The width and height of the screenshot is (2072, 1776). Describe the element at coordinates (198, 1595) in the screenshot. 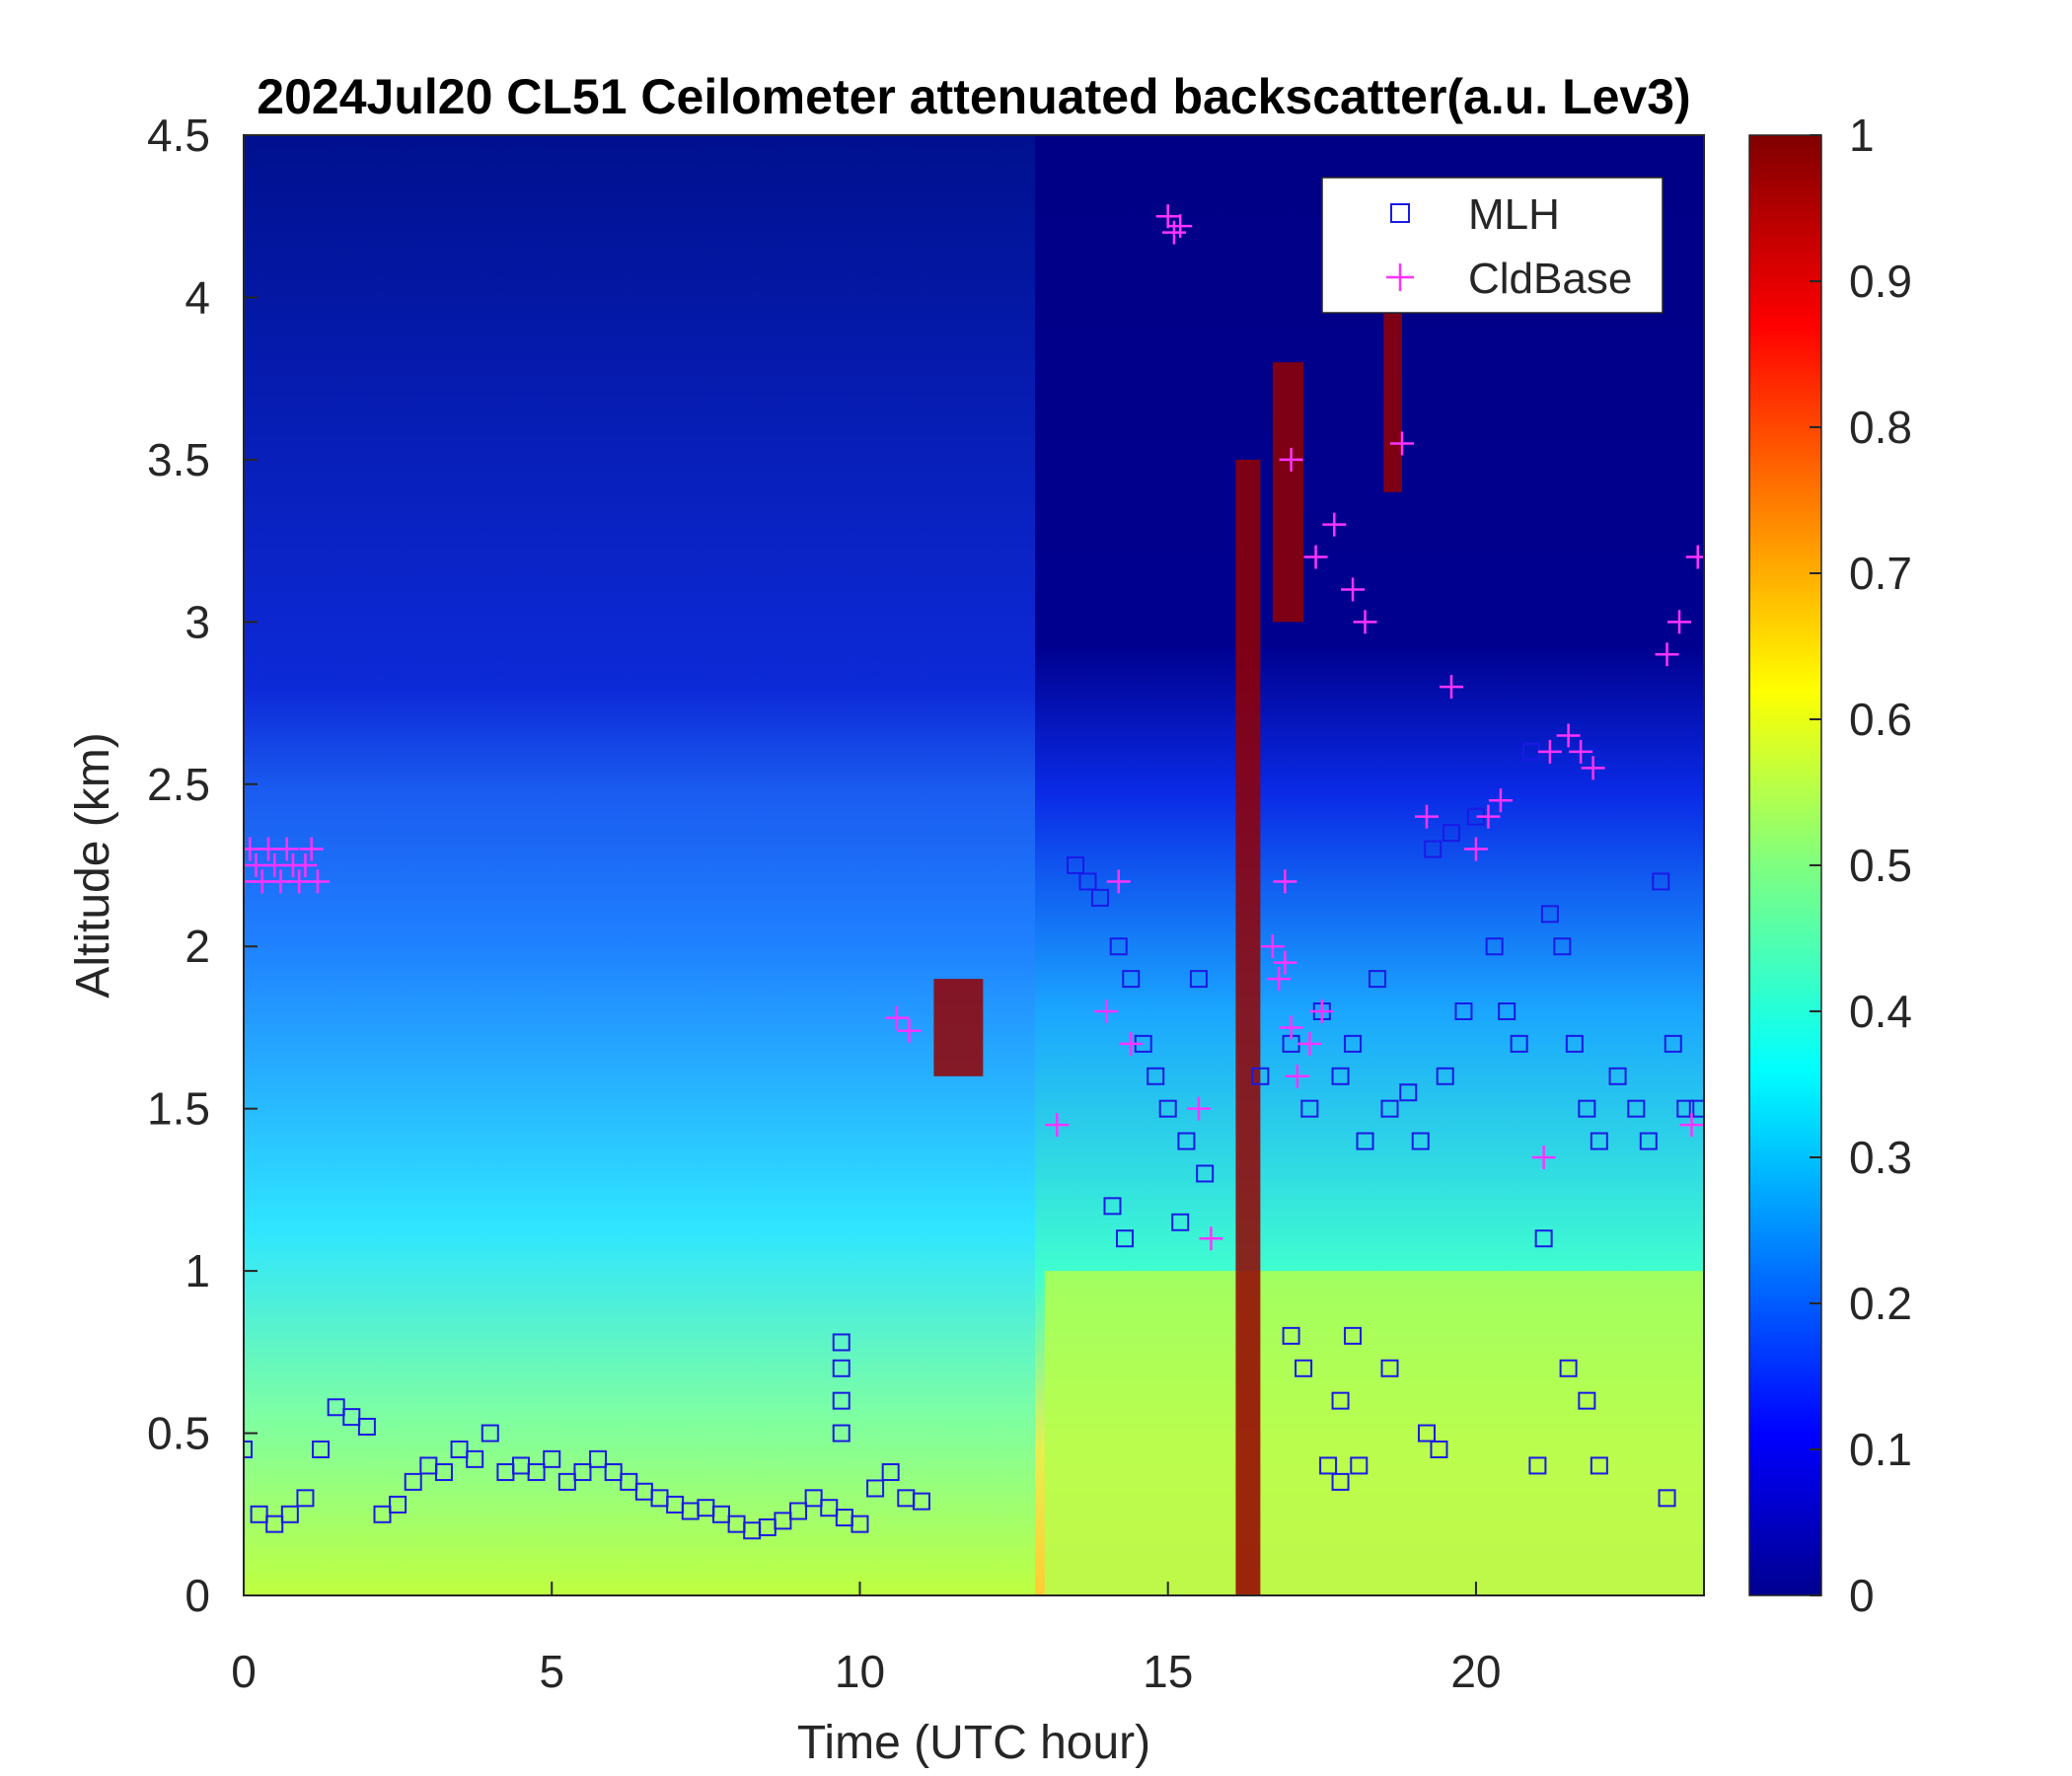

I see `y-tick-label: 0` at that location.